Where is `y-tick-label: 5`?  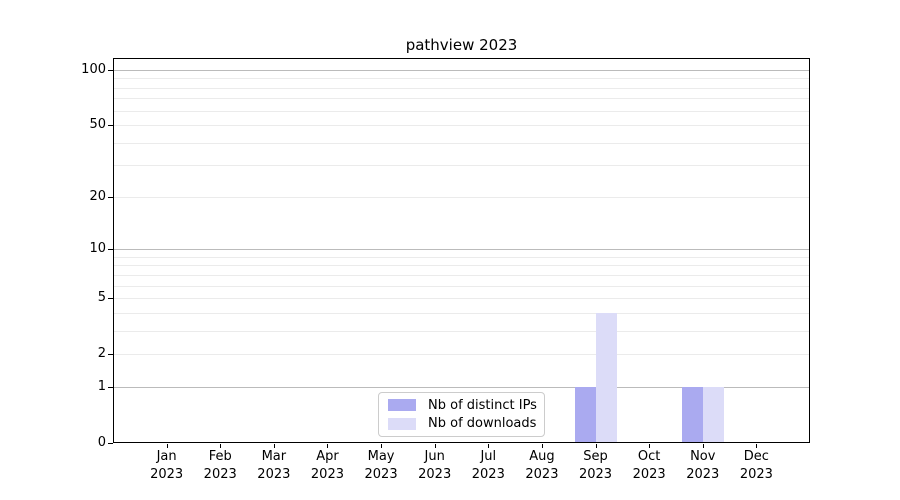
y-tick-label: 5 is located at coordinates (101, 298).